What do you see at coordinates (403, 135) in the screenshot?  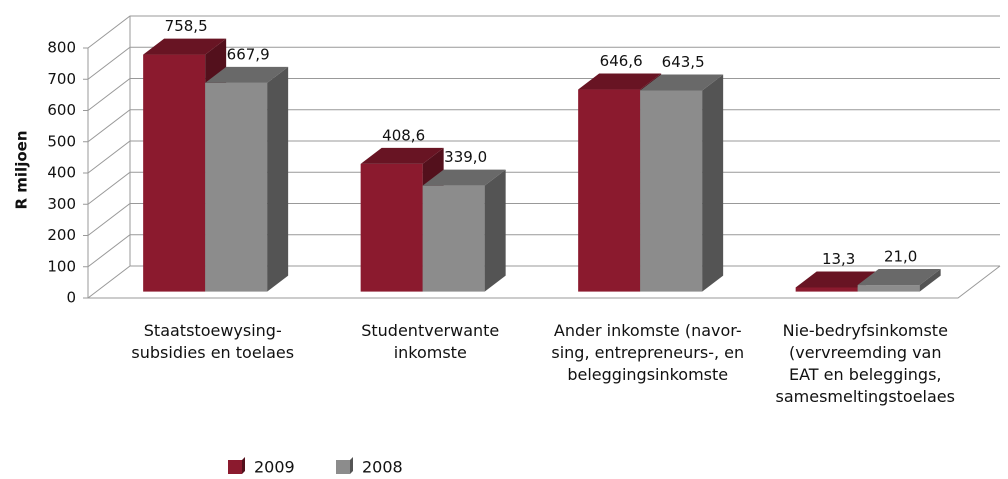 I see `value-label: 408,6` at bounding box center [403, 135].